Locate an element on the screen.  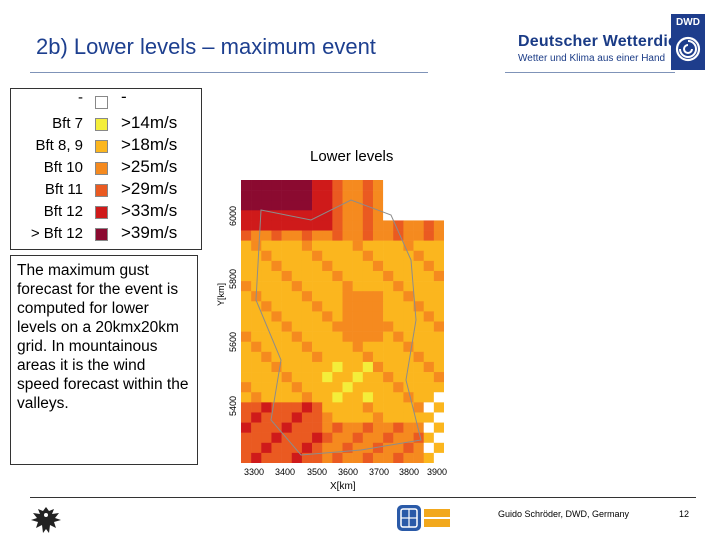
y-axis-label: Y[km] is located at coordinates (221, 294).